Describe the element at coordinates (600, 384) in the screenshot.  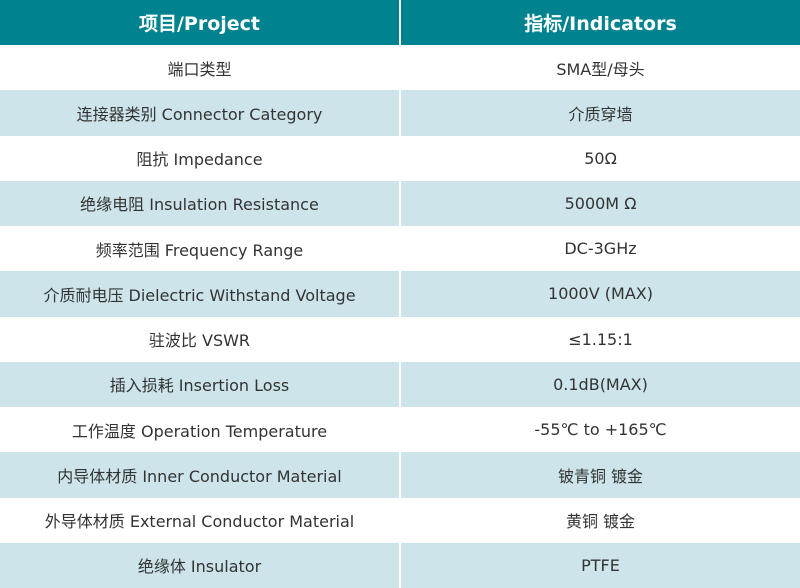
I see `value-cell: 0.1dB(MAX)` at that location.